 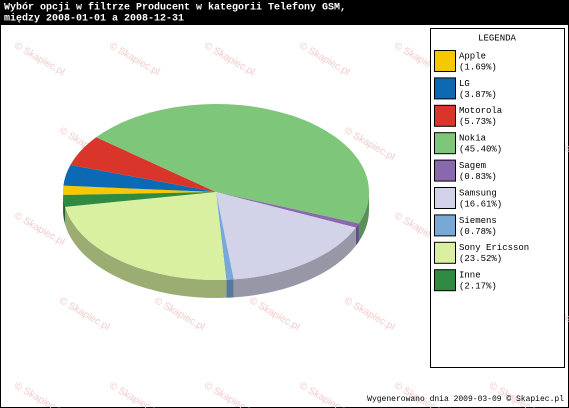 What do you see at coordinates (464, 84) in the screenshot?
I see `legend-label: LG` at bounding box center [464, 84].